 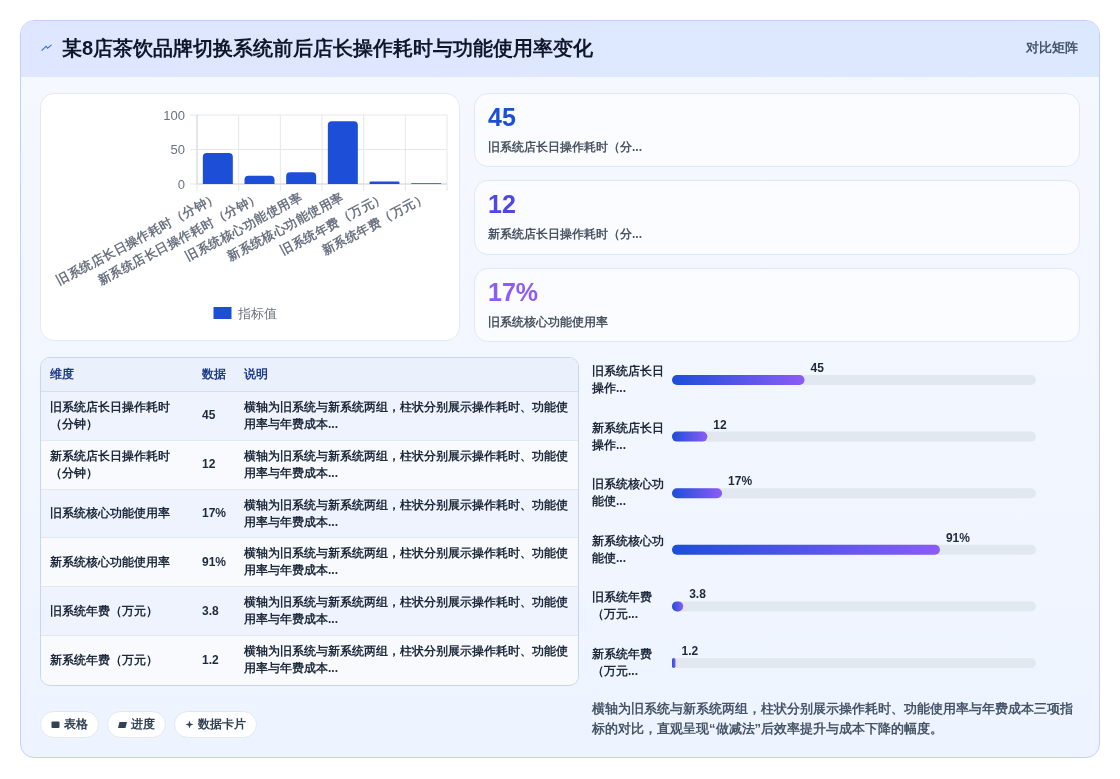 I want to click on text: 表格, so click(x=76, y=724).